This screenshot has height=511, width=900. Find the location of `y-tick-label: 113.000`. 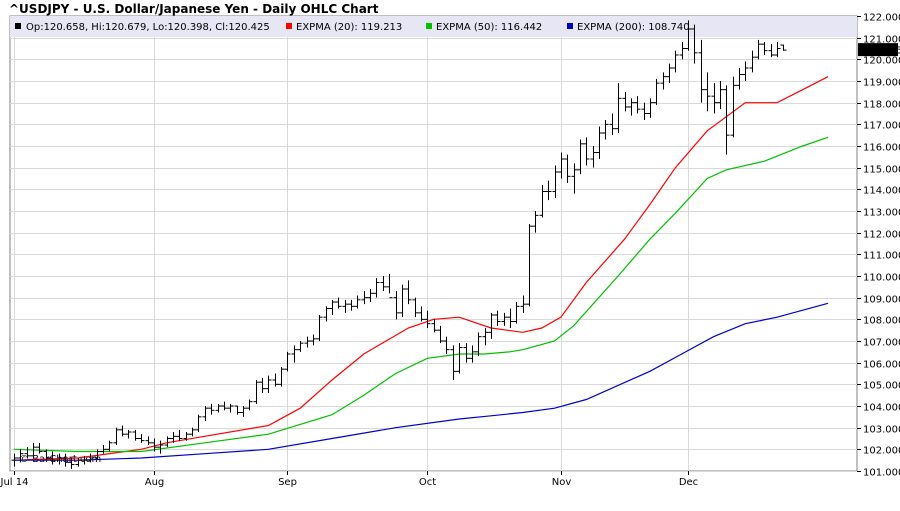

y-tick-label: 113.000 is located at coordinates (881, 213).